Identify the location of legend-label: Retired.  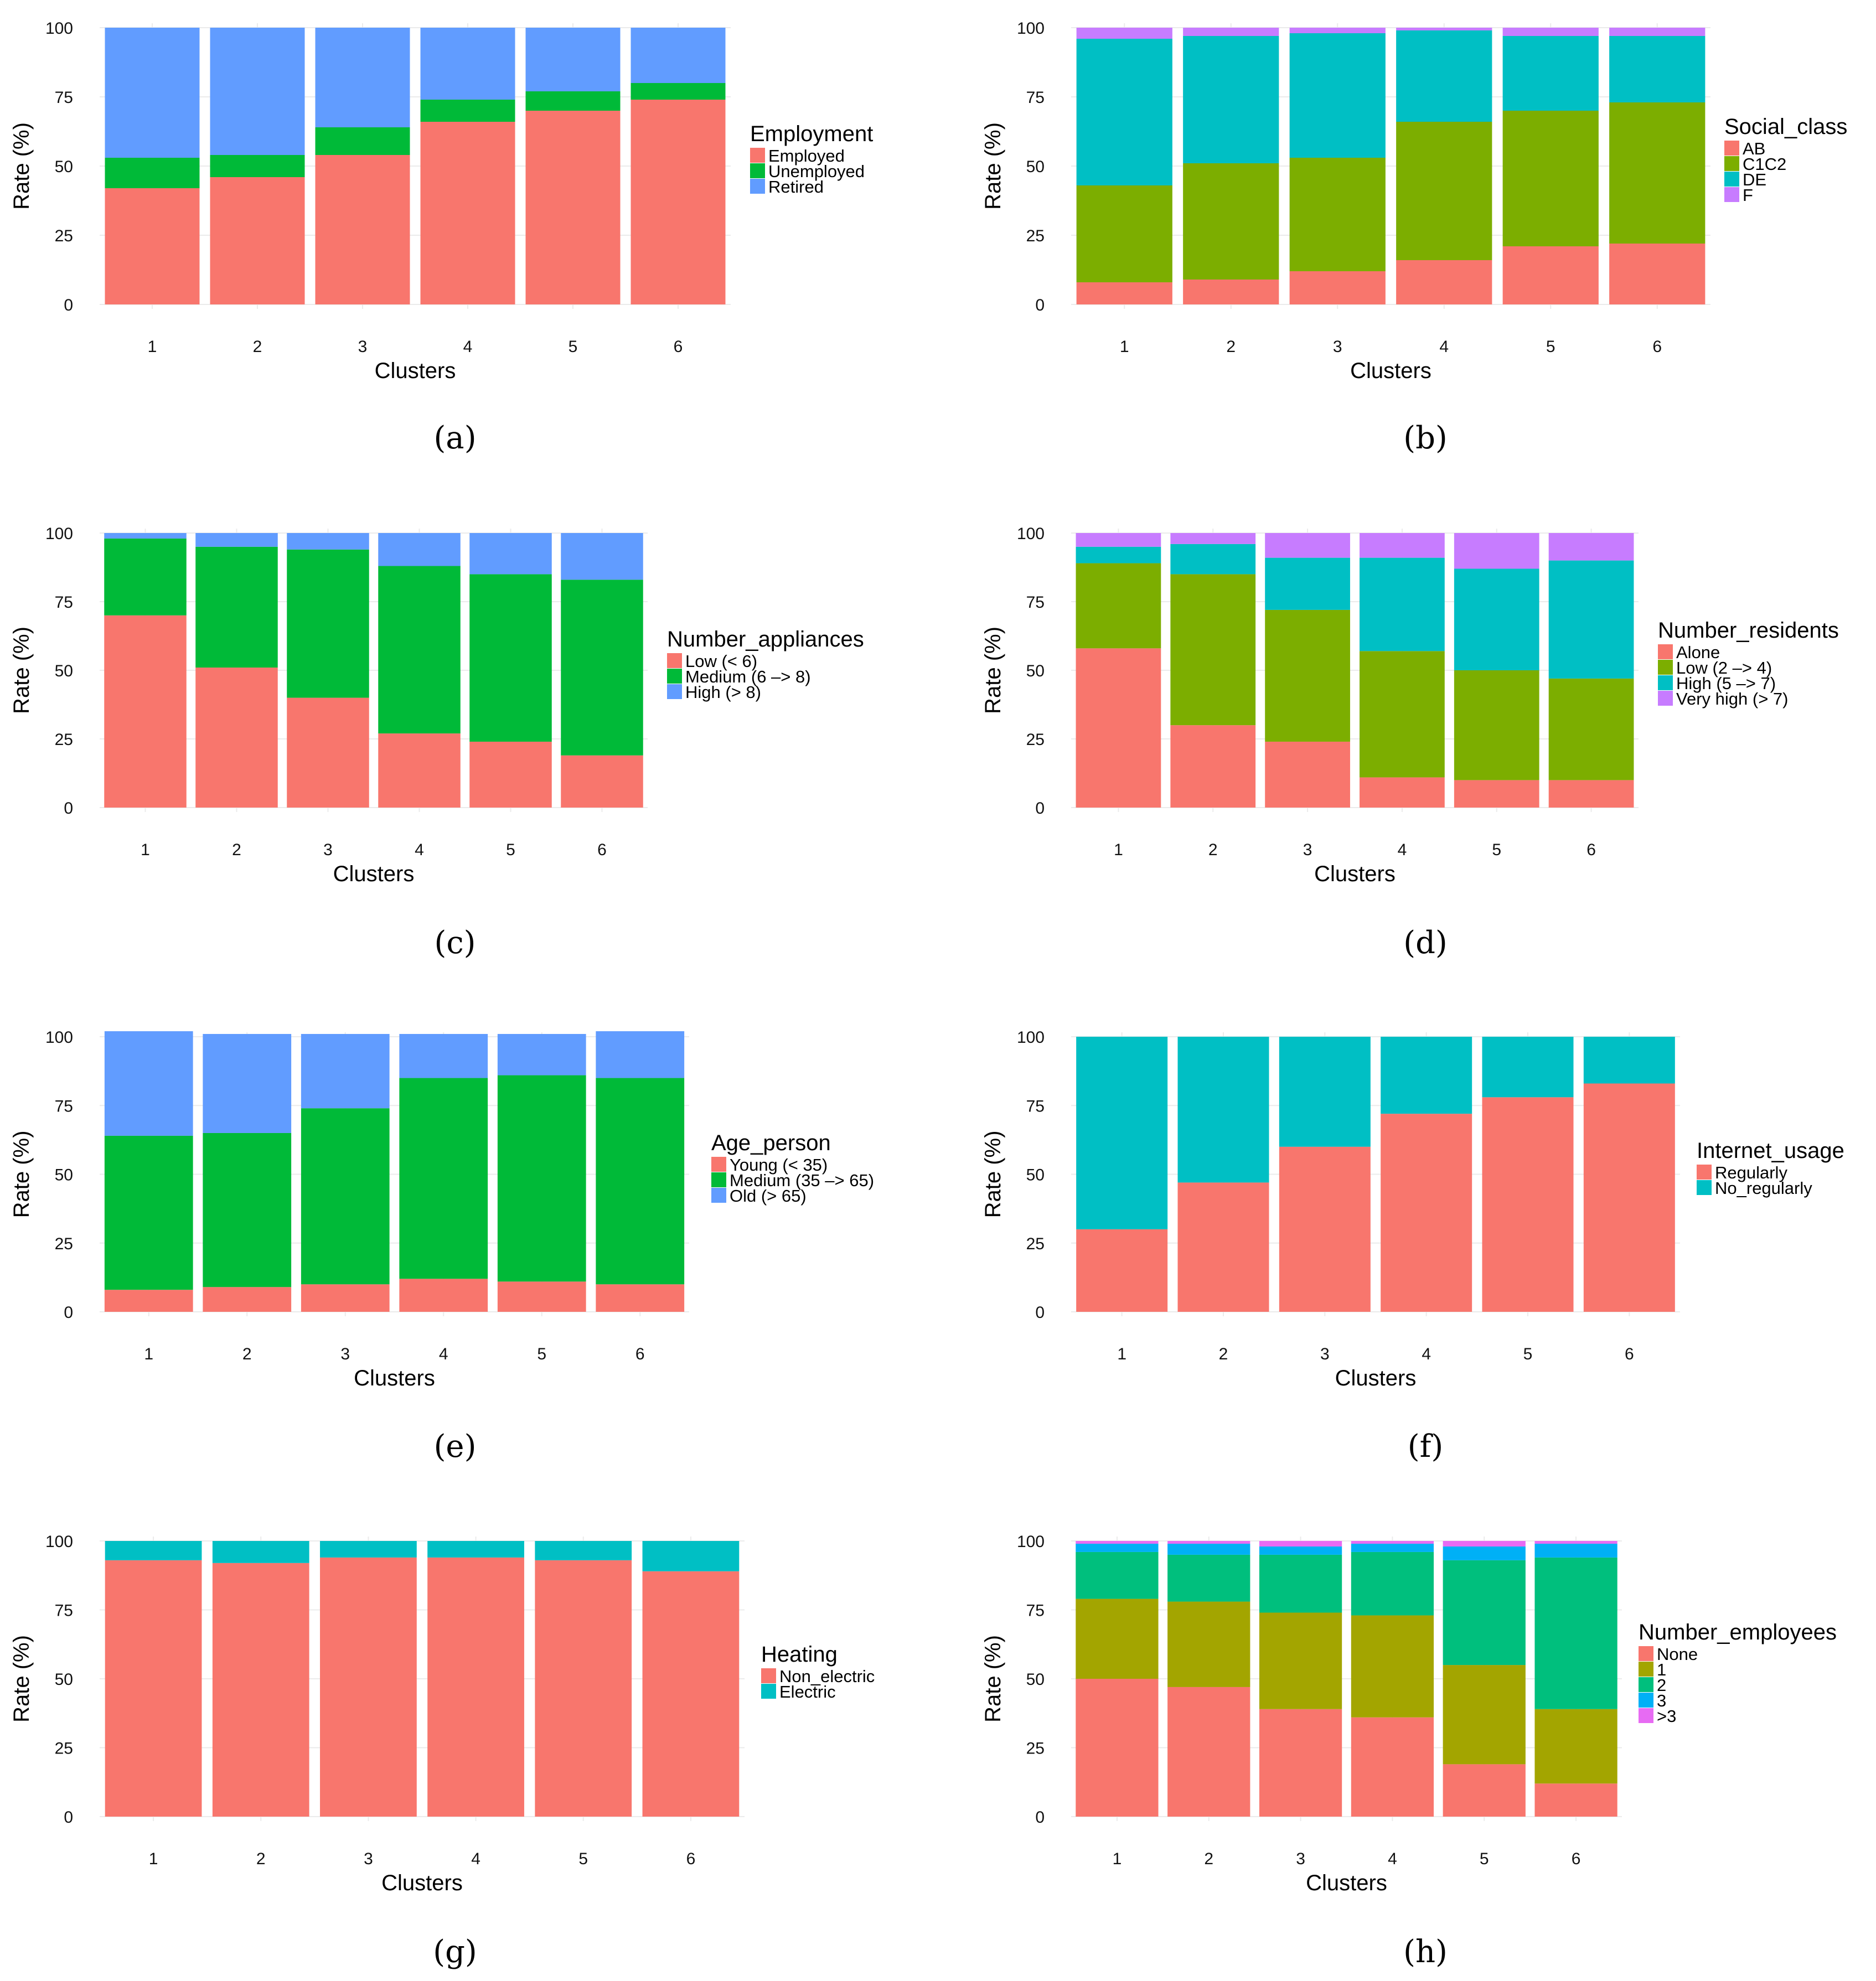
(796, 186).